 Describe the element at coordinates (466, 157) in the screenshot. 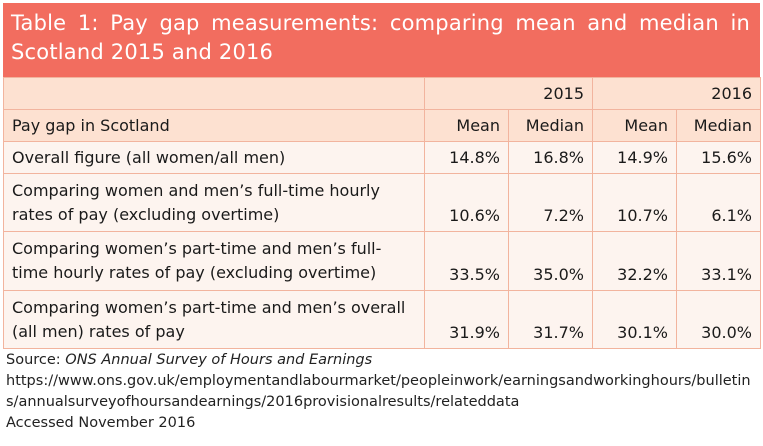

I see `mean-2015-cell: 14.8%` at that location.